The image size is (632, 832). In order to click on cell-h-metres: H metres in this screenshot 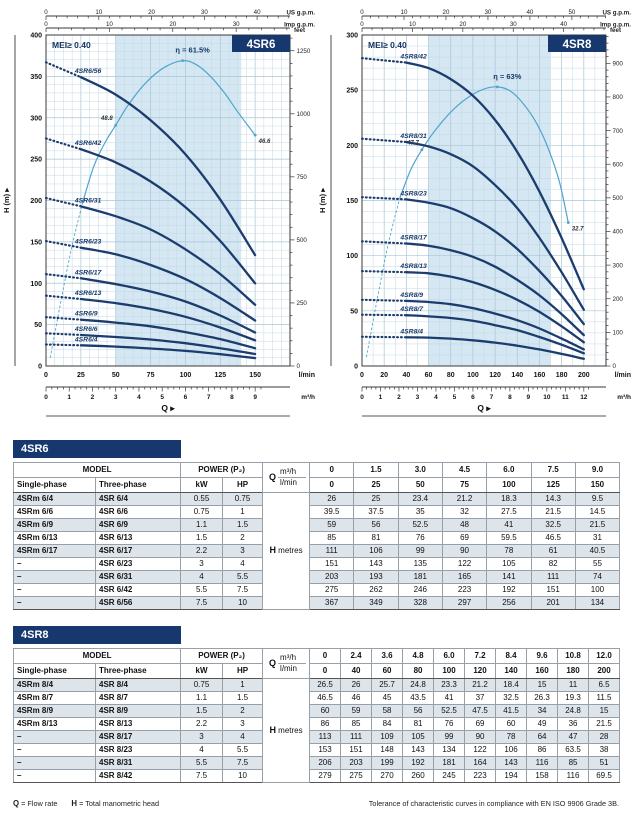, I will do `click(286, 730)`.